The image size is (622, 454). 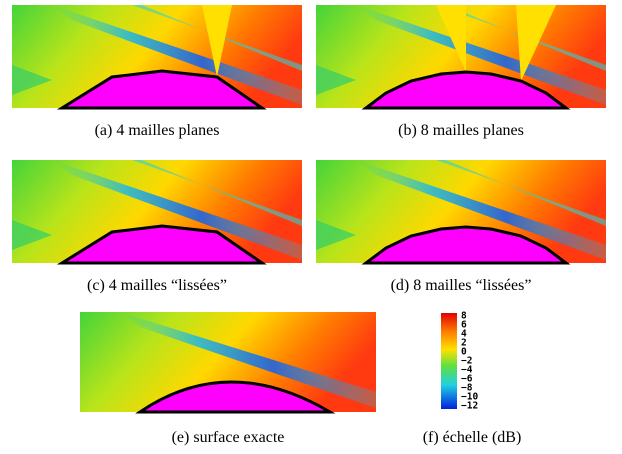 What do you see at coordinates (461, 57) in the screenshot?
I see `panel-b` at bounding box center [461, 57].